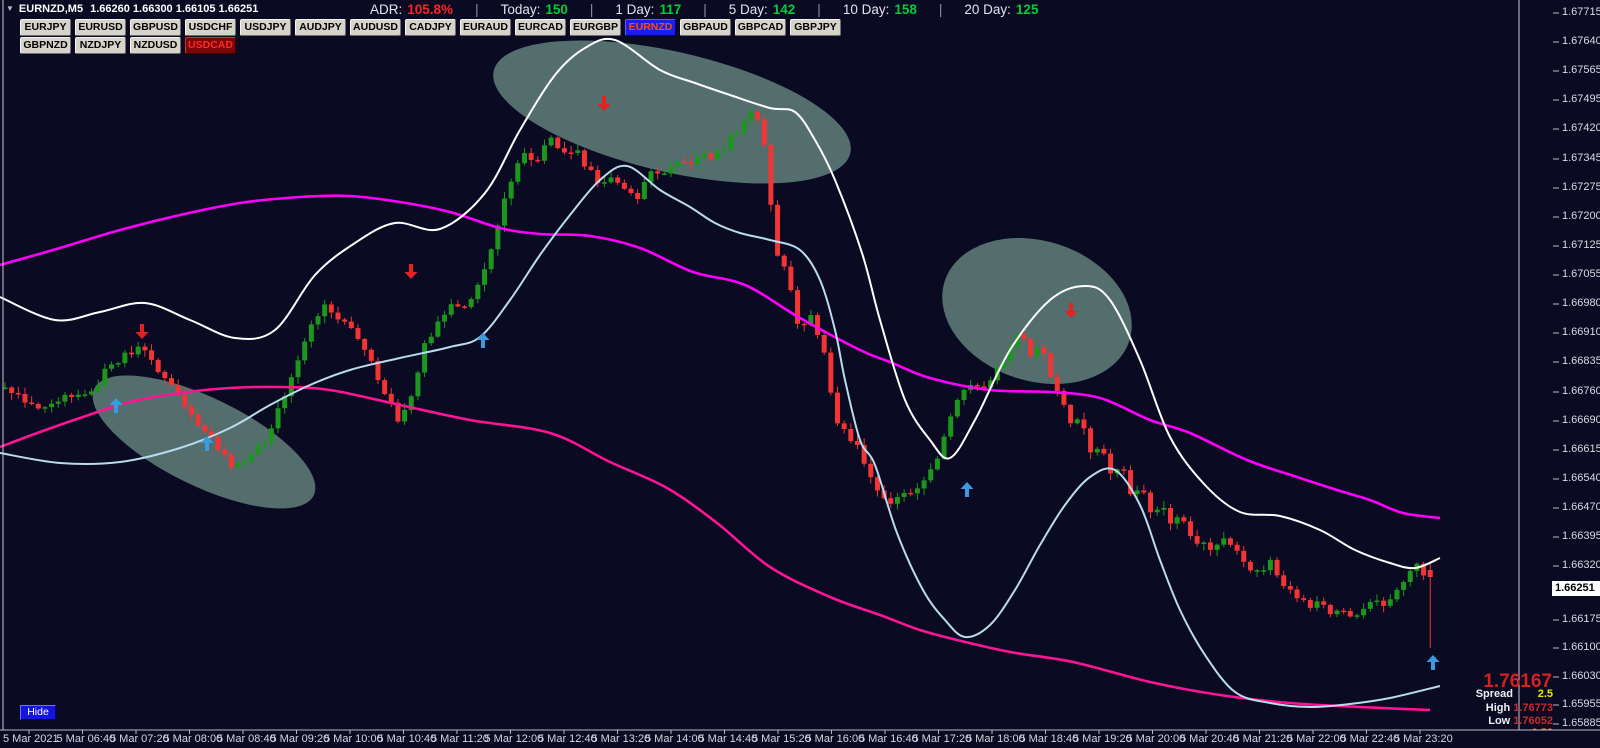 Image resolution: width=1600 pixels, height=748 pixels. Describe the element at coordinates (635, 9) in the screenshot. I see `adr-item-label-1: 1 Day:` at that location.